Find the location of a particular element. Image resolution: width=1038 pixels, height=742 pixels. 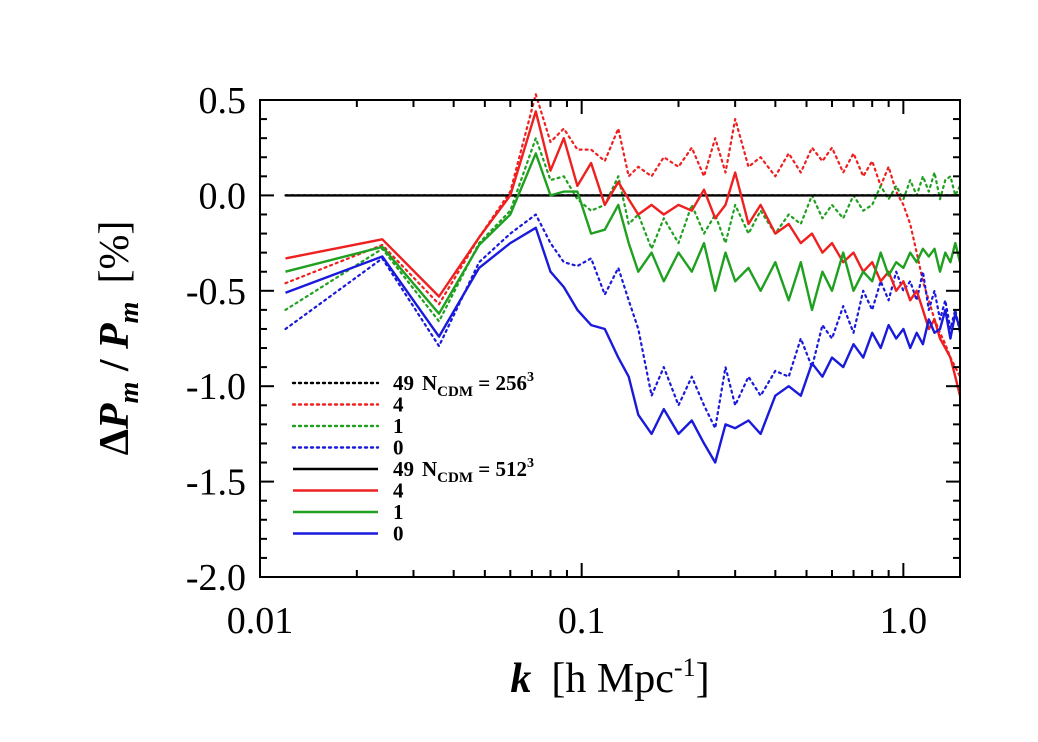

x-tick-label: 0.1 is located at coordinates (582, 621).